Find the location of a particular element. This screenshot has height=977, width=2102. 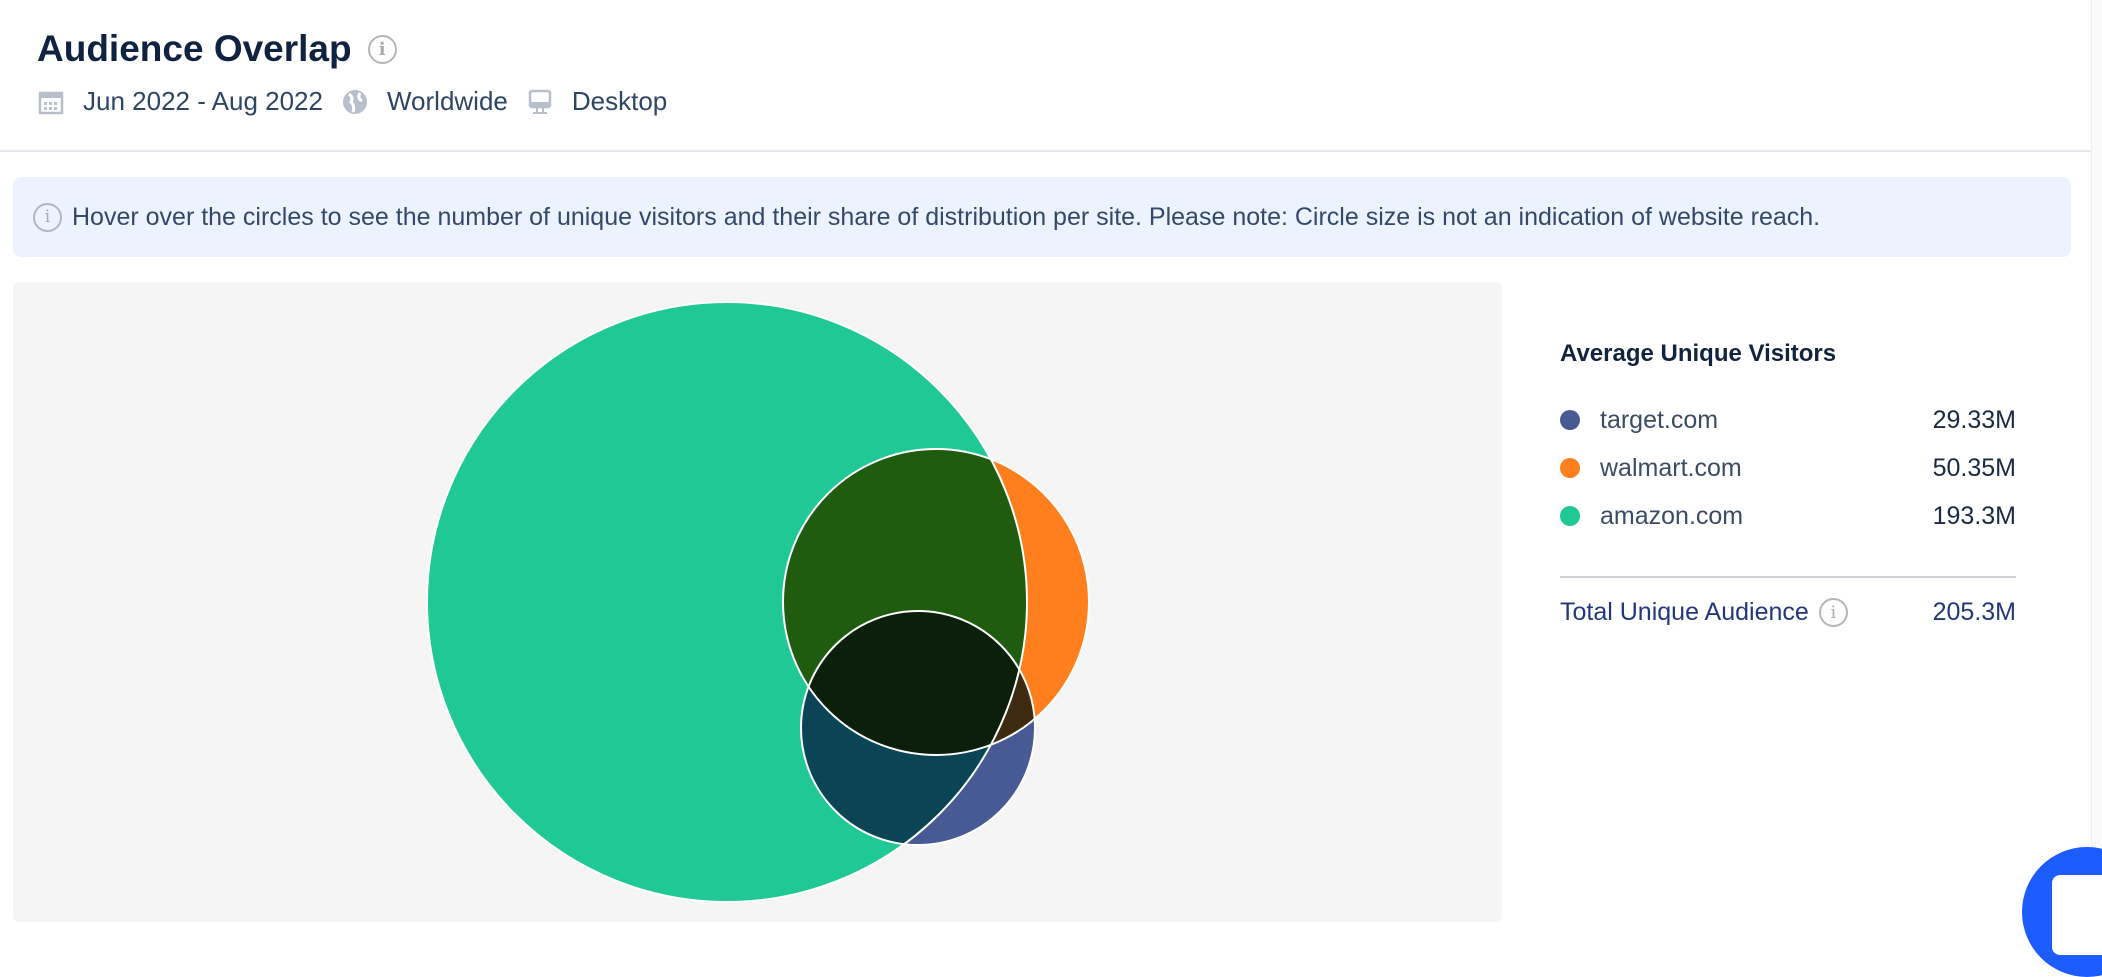

page-title: Audience Overlap i is located at coordinates (217, 49).